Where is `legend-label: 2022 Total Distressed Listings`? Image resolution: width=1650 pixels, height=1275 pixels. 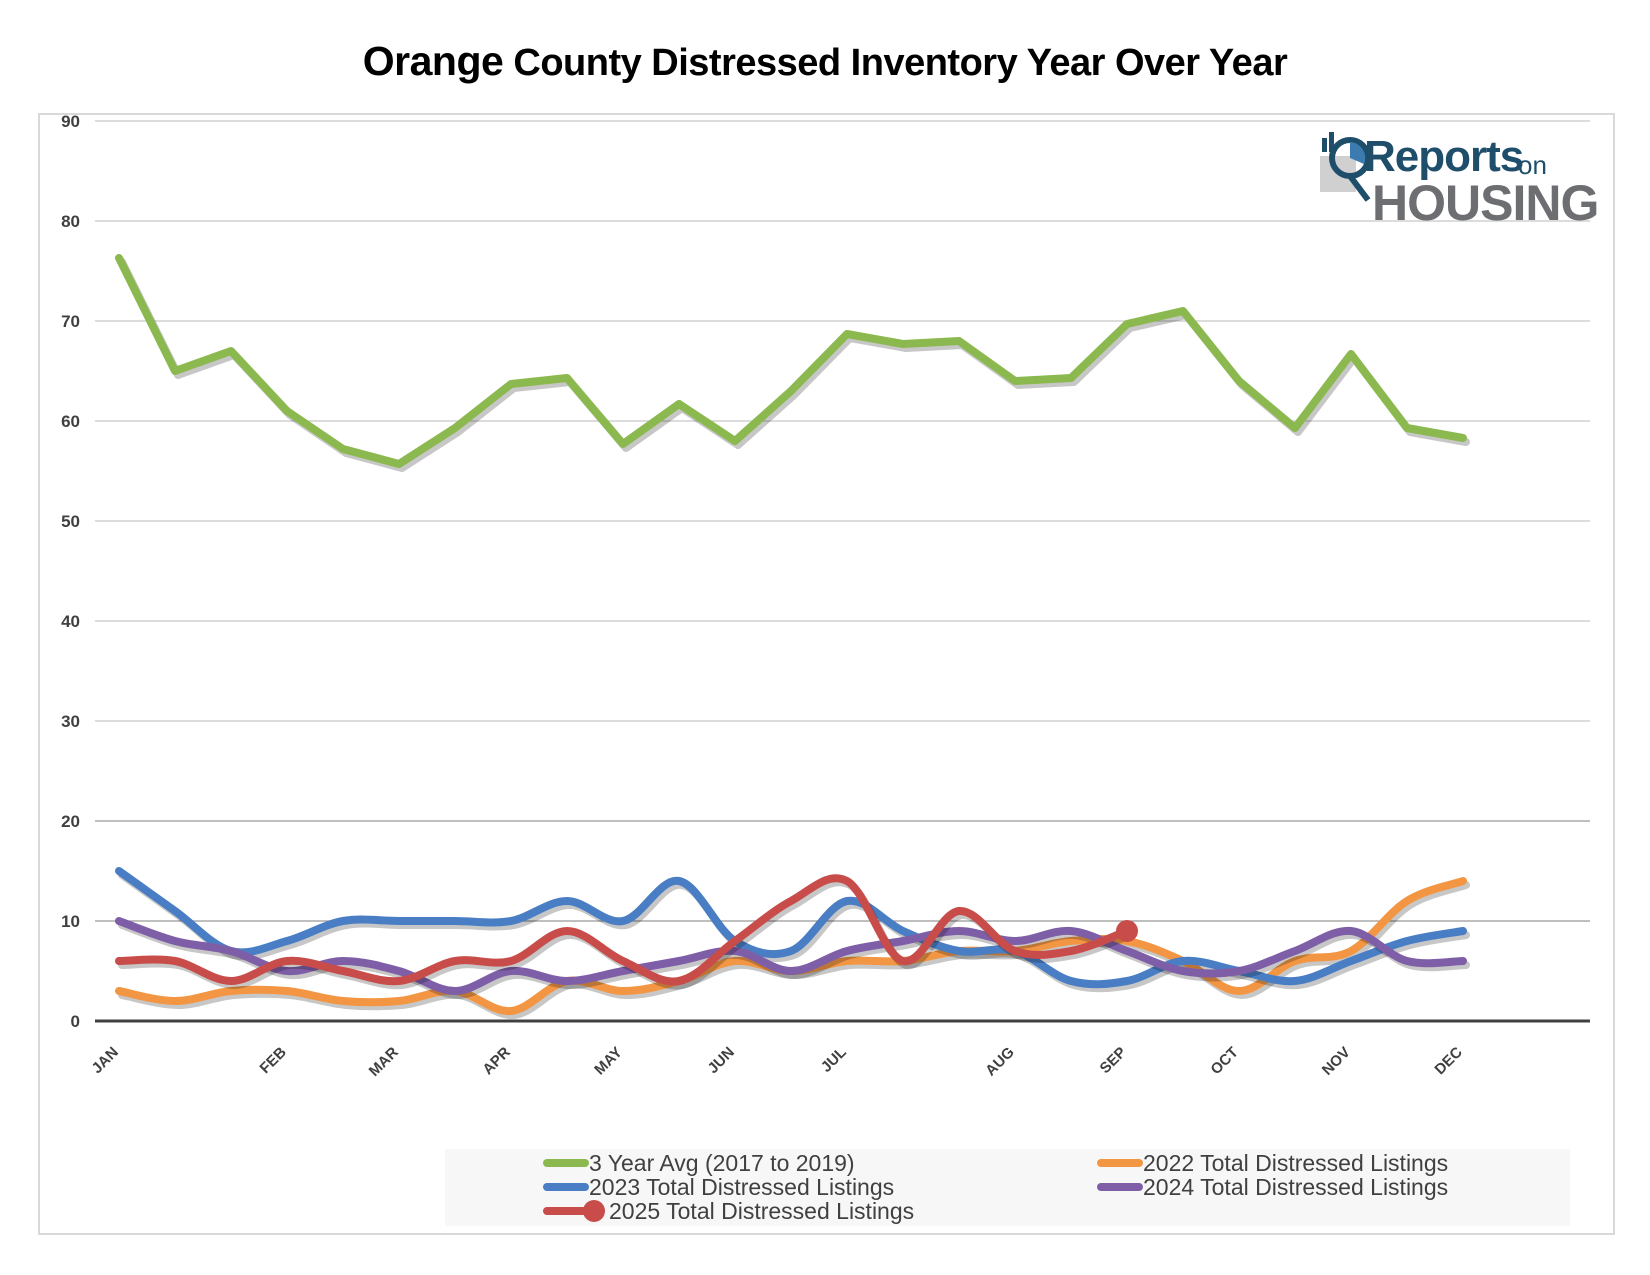 legend-label: 2022 Total Distressed Listings is located at coordinates (1296, 1163).